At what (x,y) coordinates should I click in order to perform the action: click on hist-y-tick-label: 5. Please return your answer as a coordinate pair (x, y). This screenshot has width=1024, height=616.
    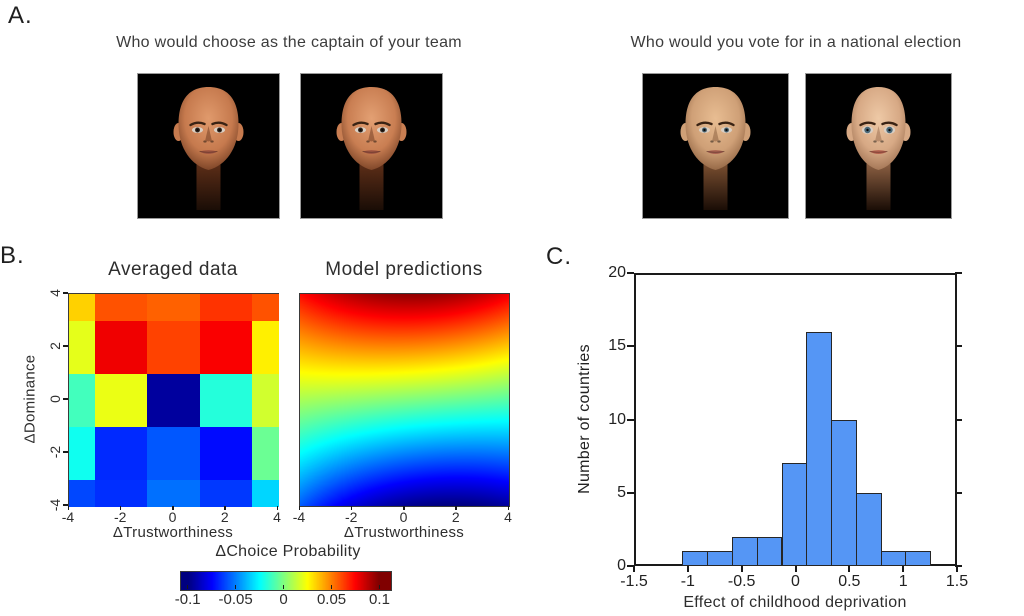
    Looking at the image, I should click on (621, 492).